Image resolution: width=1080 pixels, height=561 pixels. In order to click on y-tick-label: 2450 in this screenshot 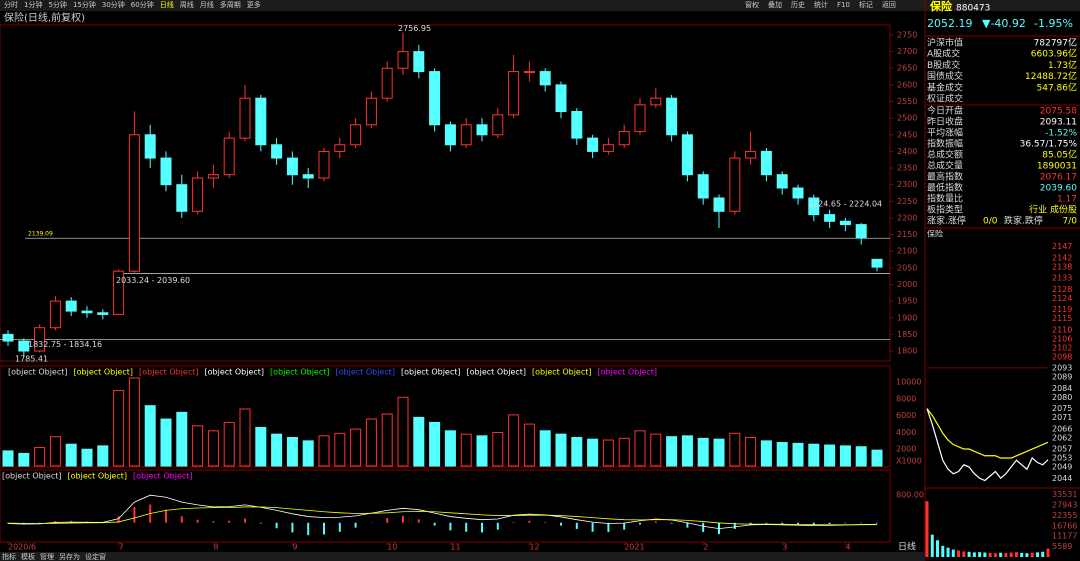, I will do `click(907, 134)`.